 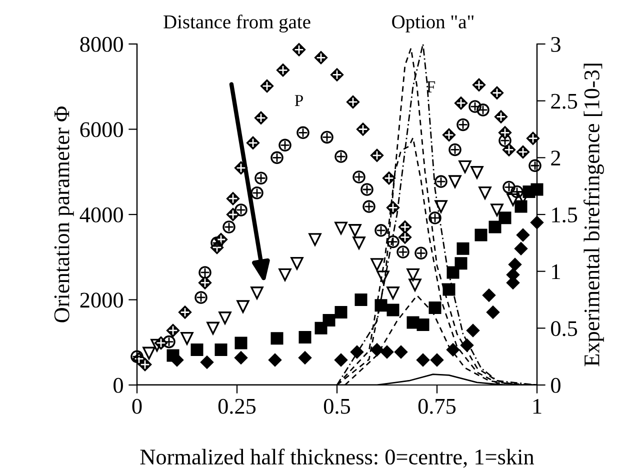 What do you see at coordinates (433, 23) in the screenshot?
I see `text: Option "a"` at bounding box center [433, 23].